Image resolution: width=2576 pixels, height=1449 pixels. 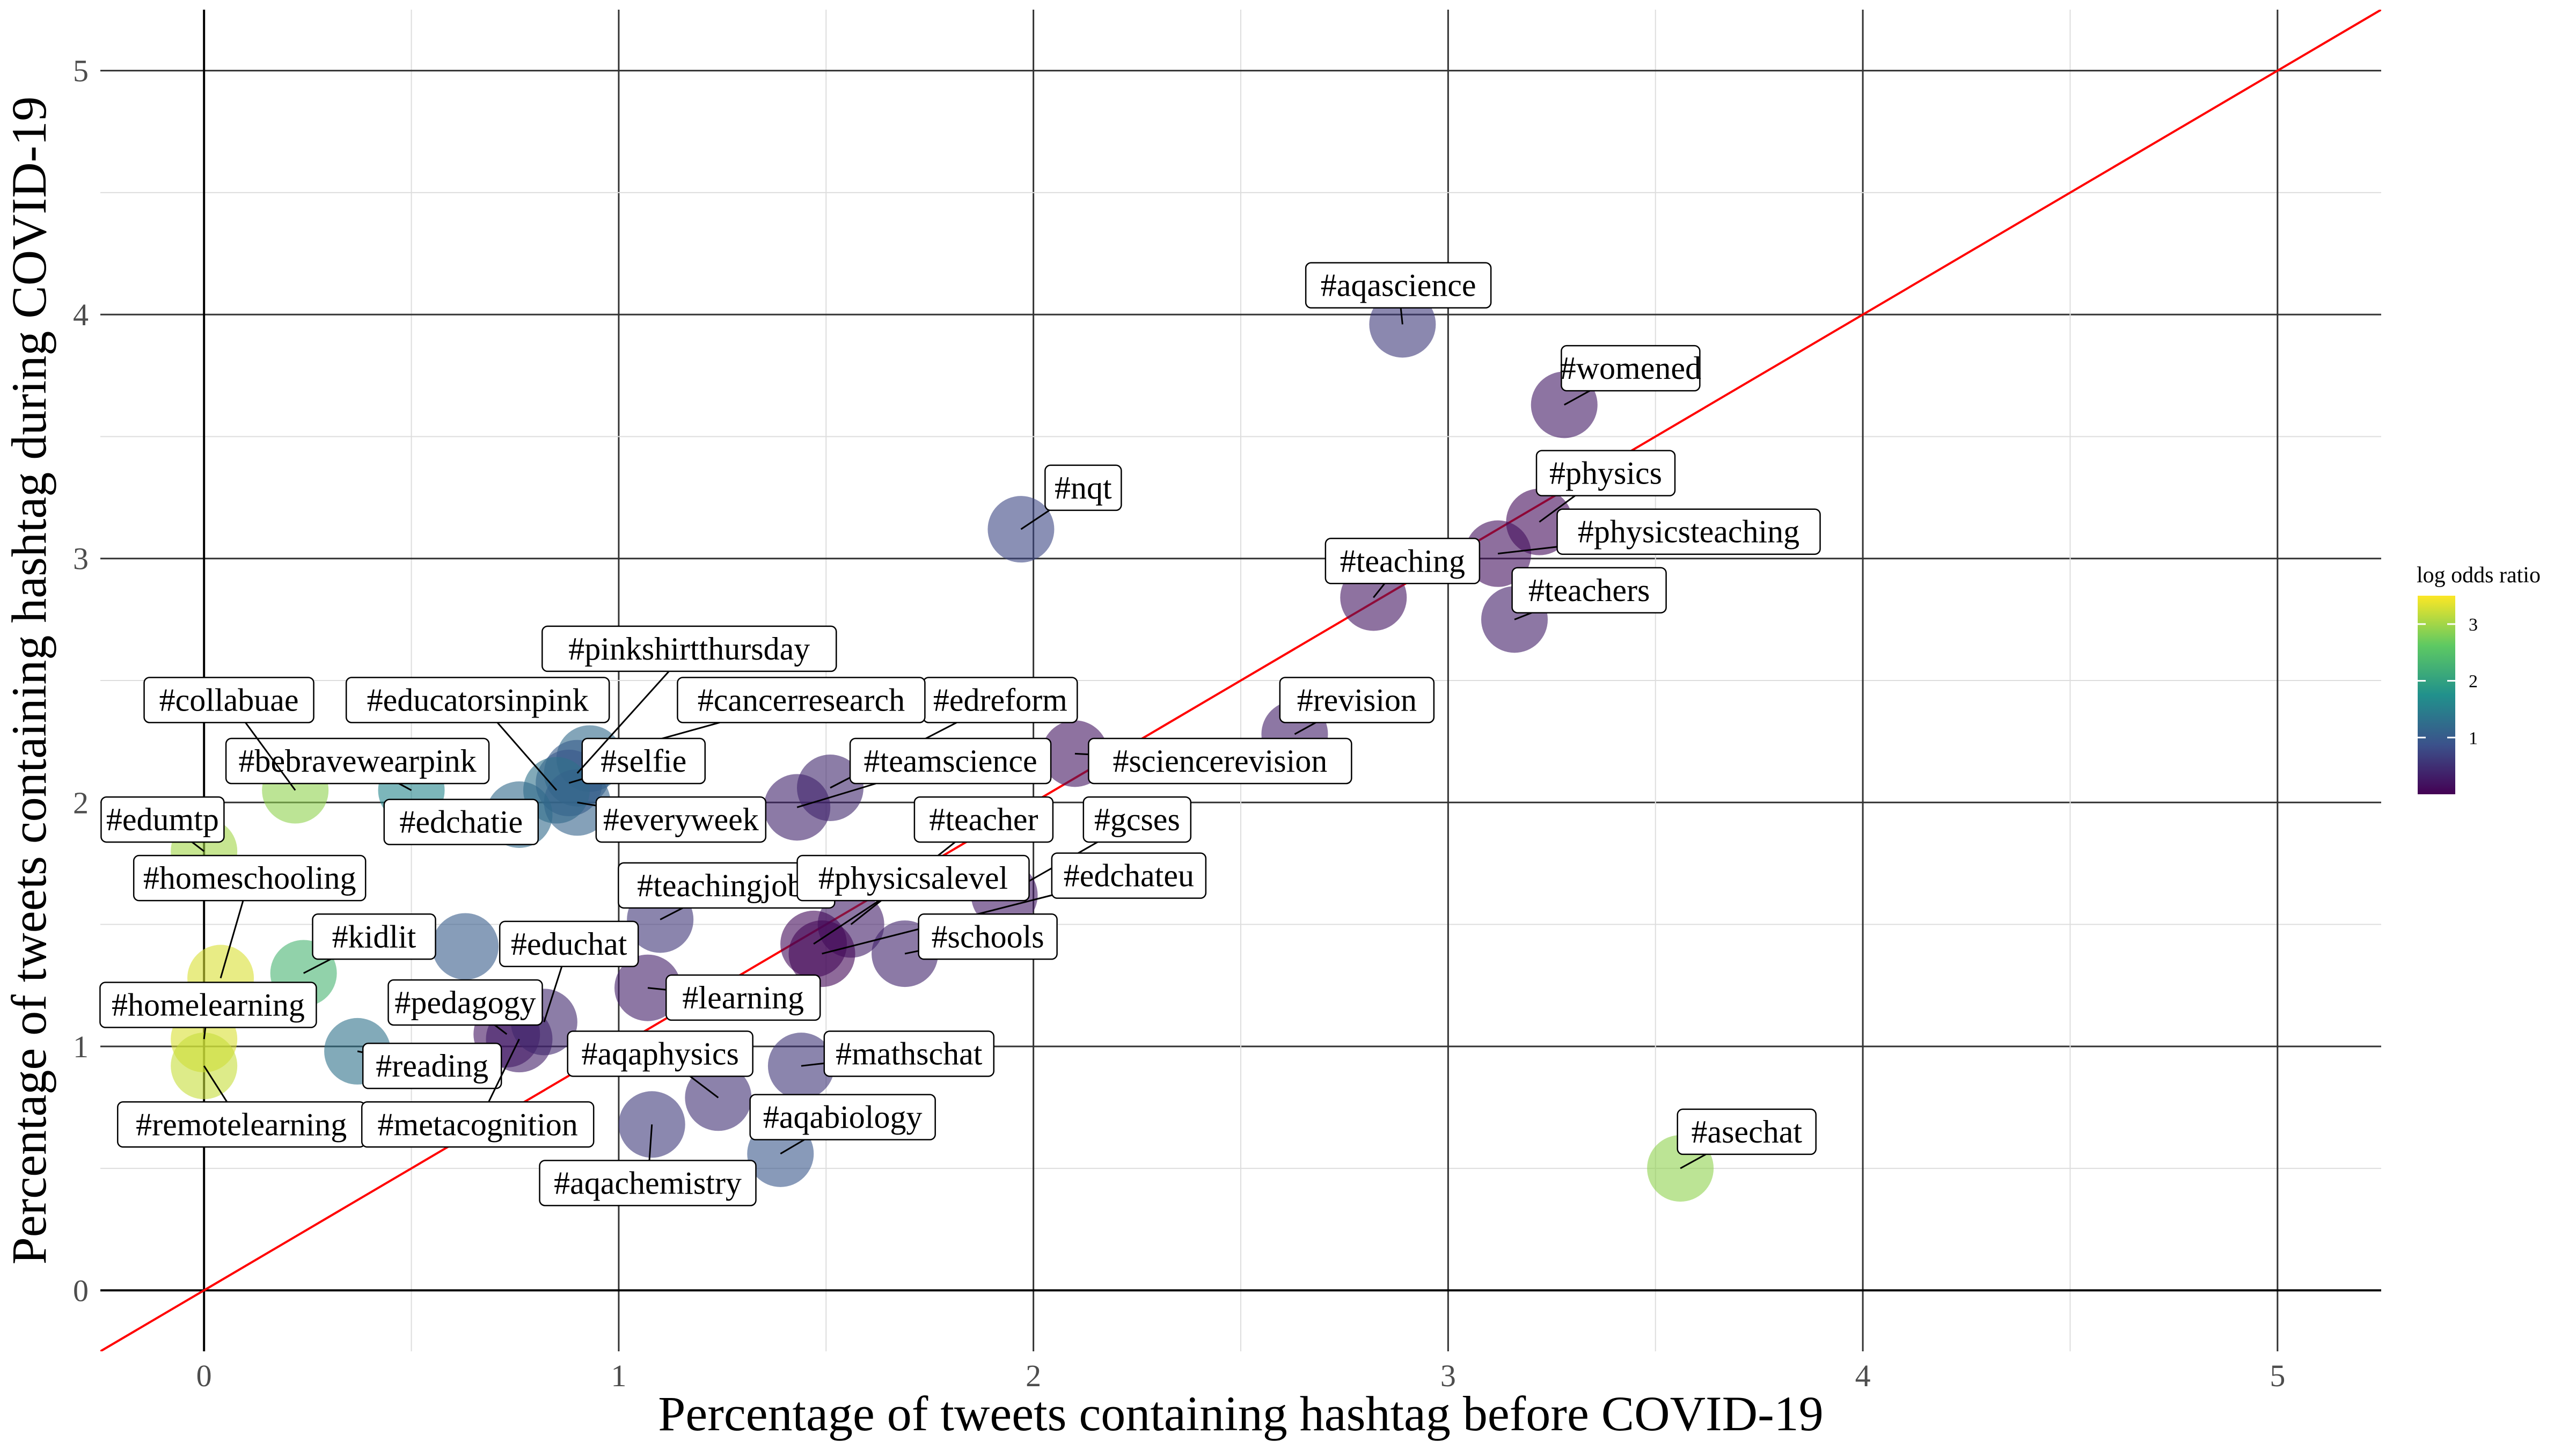 I want to click on point-label: #collabuae, so click(x=229, y=700).